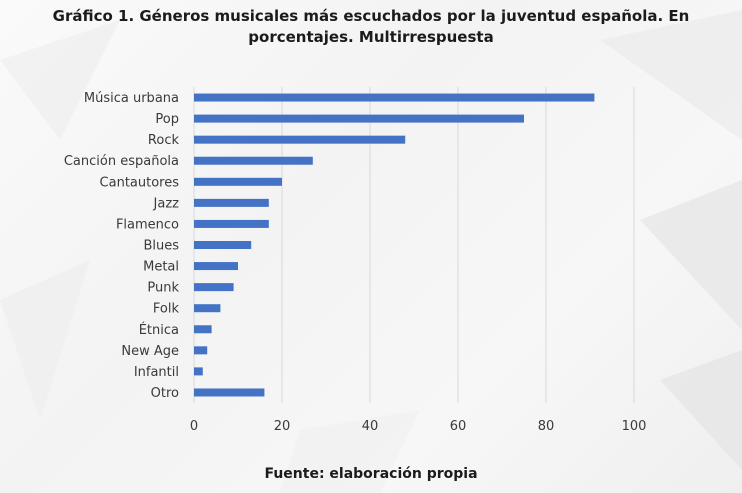 This screenshot has width=742, height=493. What do you see at coordinates (121, 161) in the screenshot?
I see `category-label: Canción española` at bounding box center [121, 161].